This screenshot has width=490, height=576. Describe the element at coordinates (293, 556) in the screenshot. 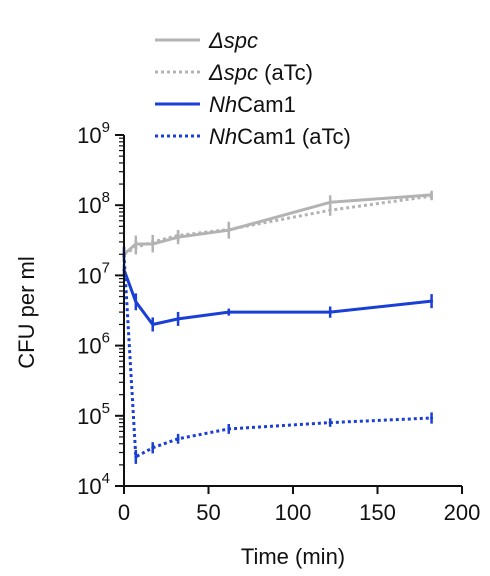

I see `x-axis-title: Time (min)` at that location.